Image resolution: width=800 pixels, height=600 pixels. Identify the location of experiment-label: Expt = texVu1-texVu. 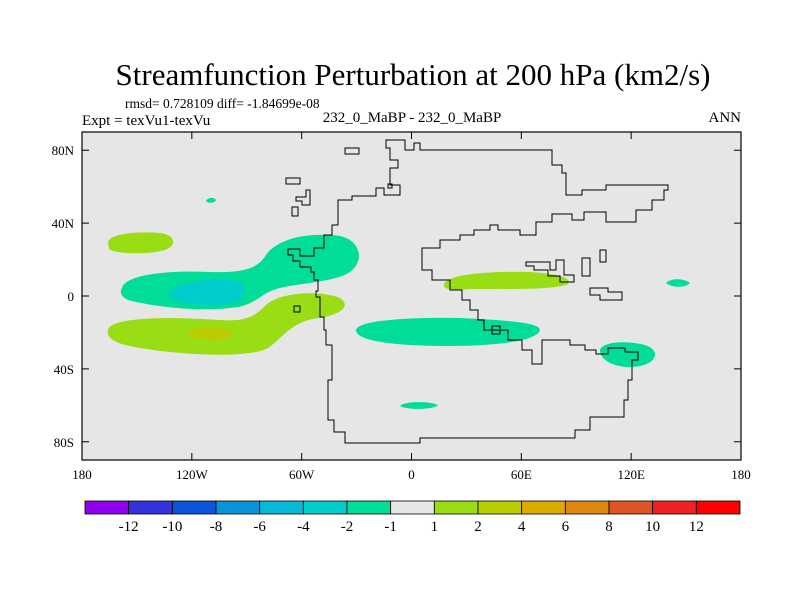
(146, 121).